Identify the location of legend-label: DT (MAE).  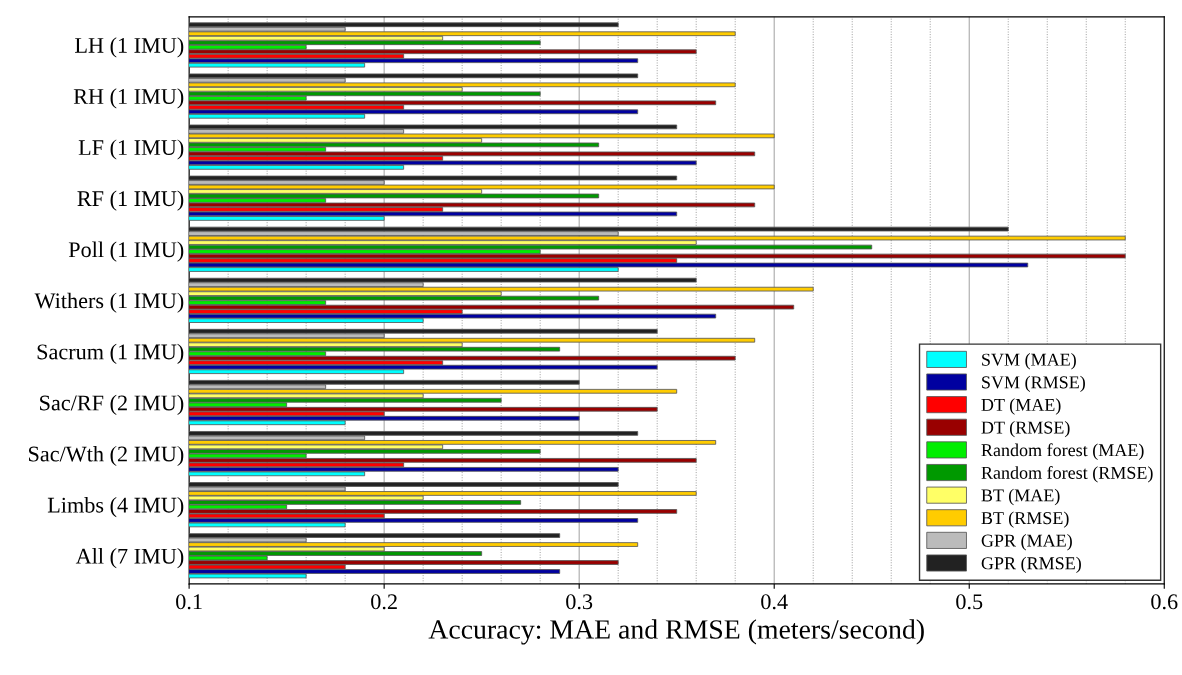
(1021, 406).